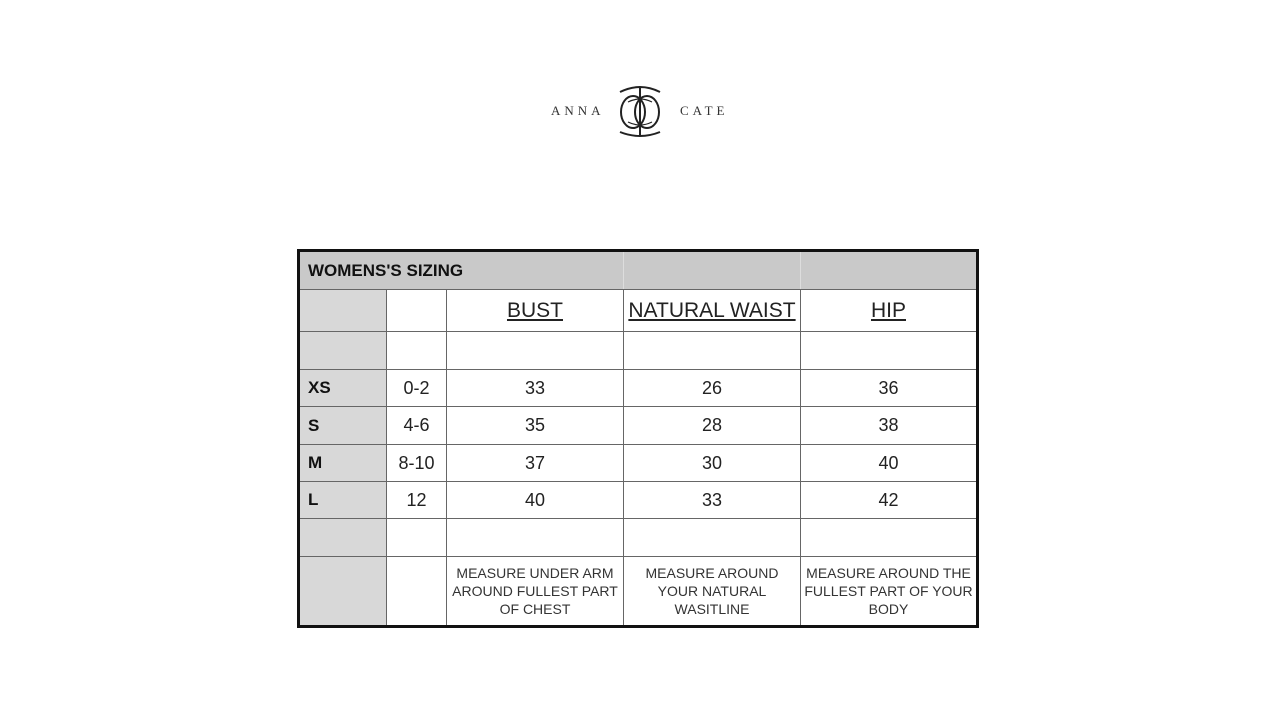 The height and width of the screenshot is (720, 1280). I want to click on bust-value: 33, so click(535, 388).